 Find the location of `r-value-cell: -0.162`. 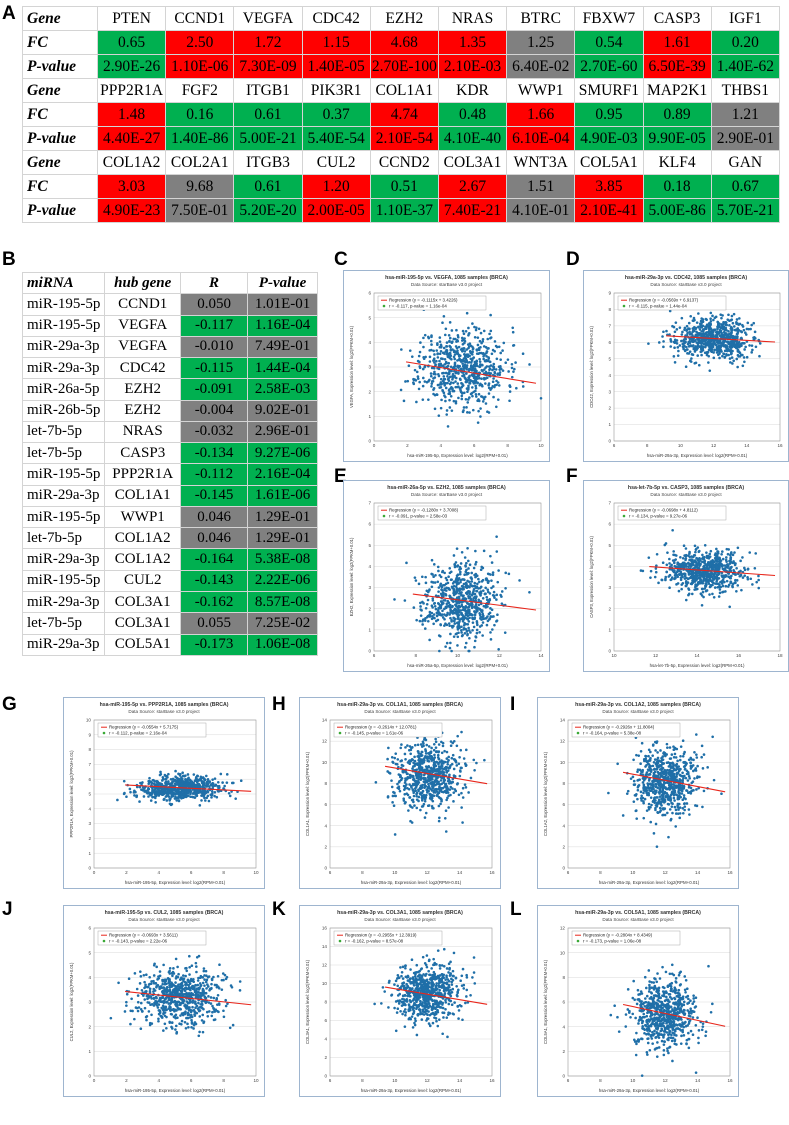

r-value-cell: -0.162 is located at coordinates (214, 602).